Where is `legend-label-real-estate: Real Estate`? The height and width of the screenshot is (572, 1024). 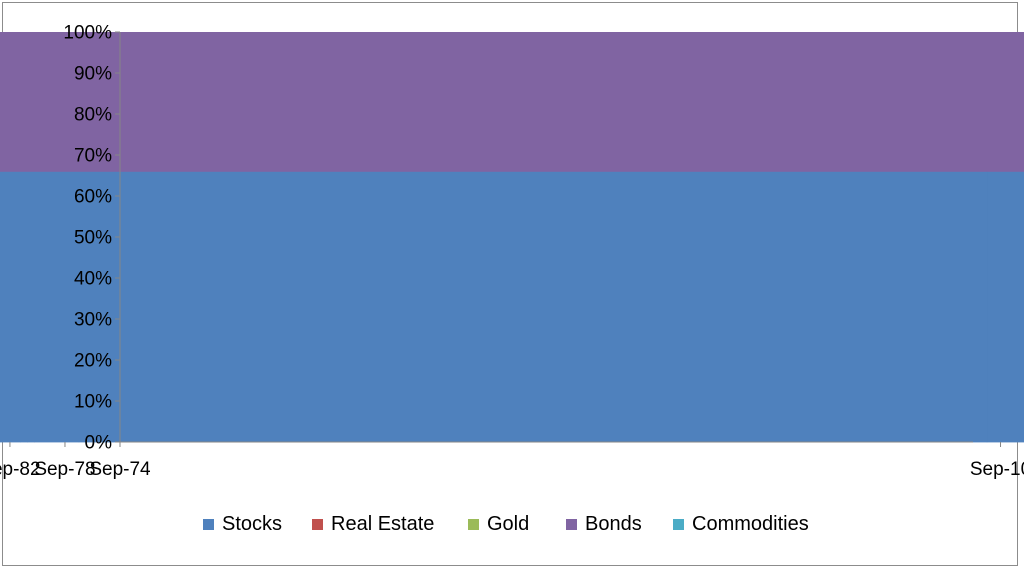
legend-label-real-estate: Real Estate is located at coordinates (382, 524).